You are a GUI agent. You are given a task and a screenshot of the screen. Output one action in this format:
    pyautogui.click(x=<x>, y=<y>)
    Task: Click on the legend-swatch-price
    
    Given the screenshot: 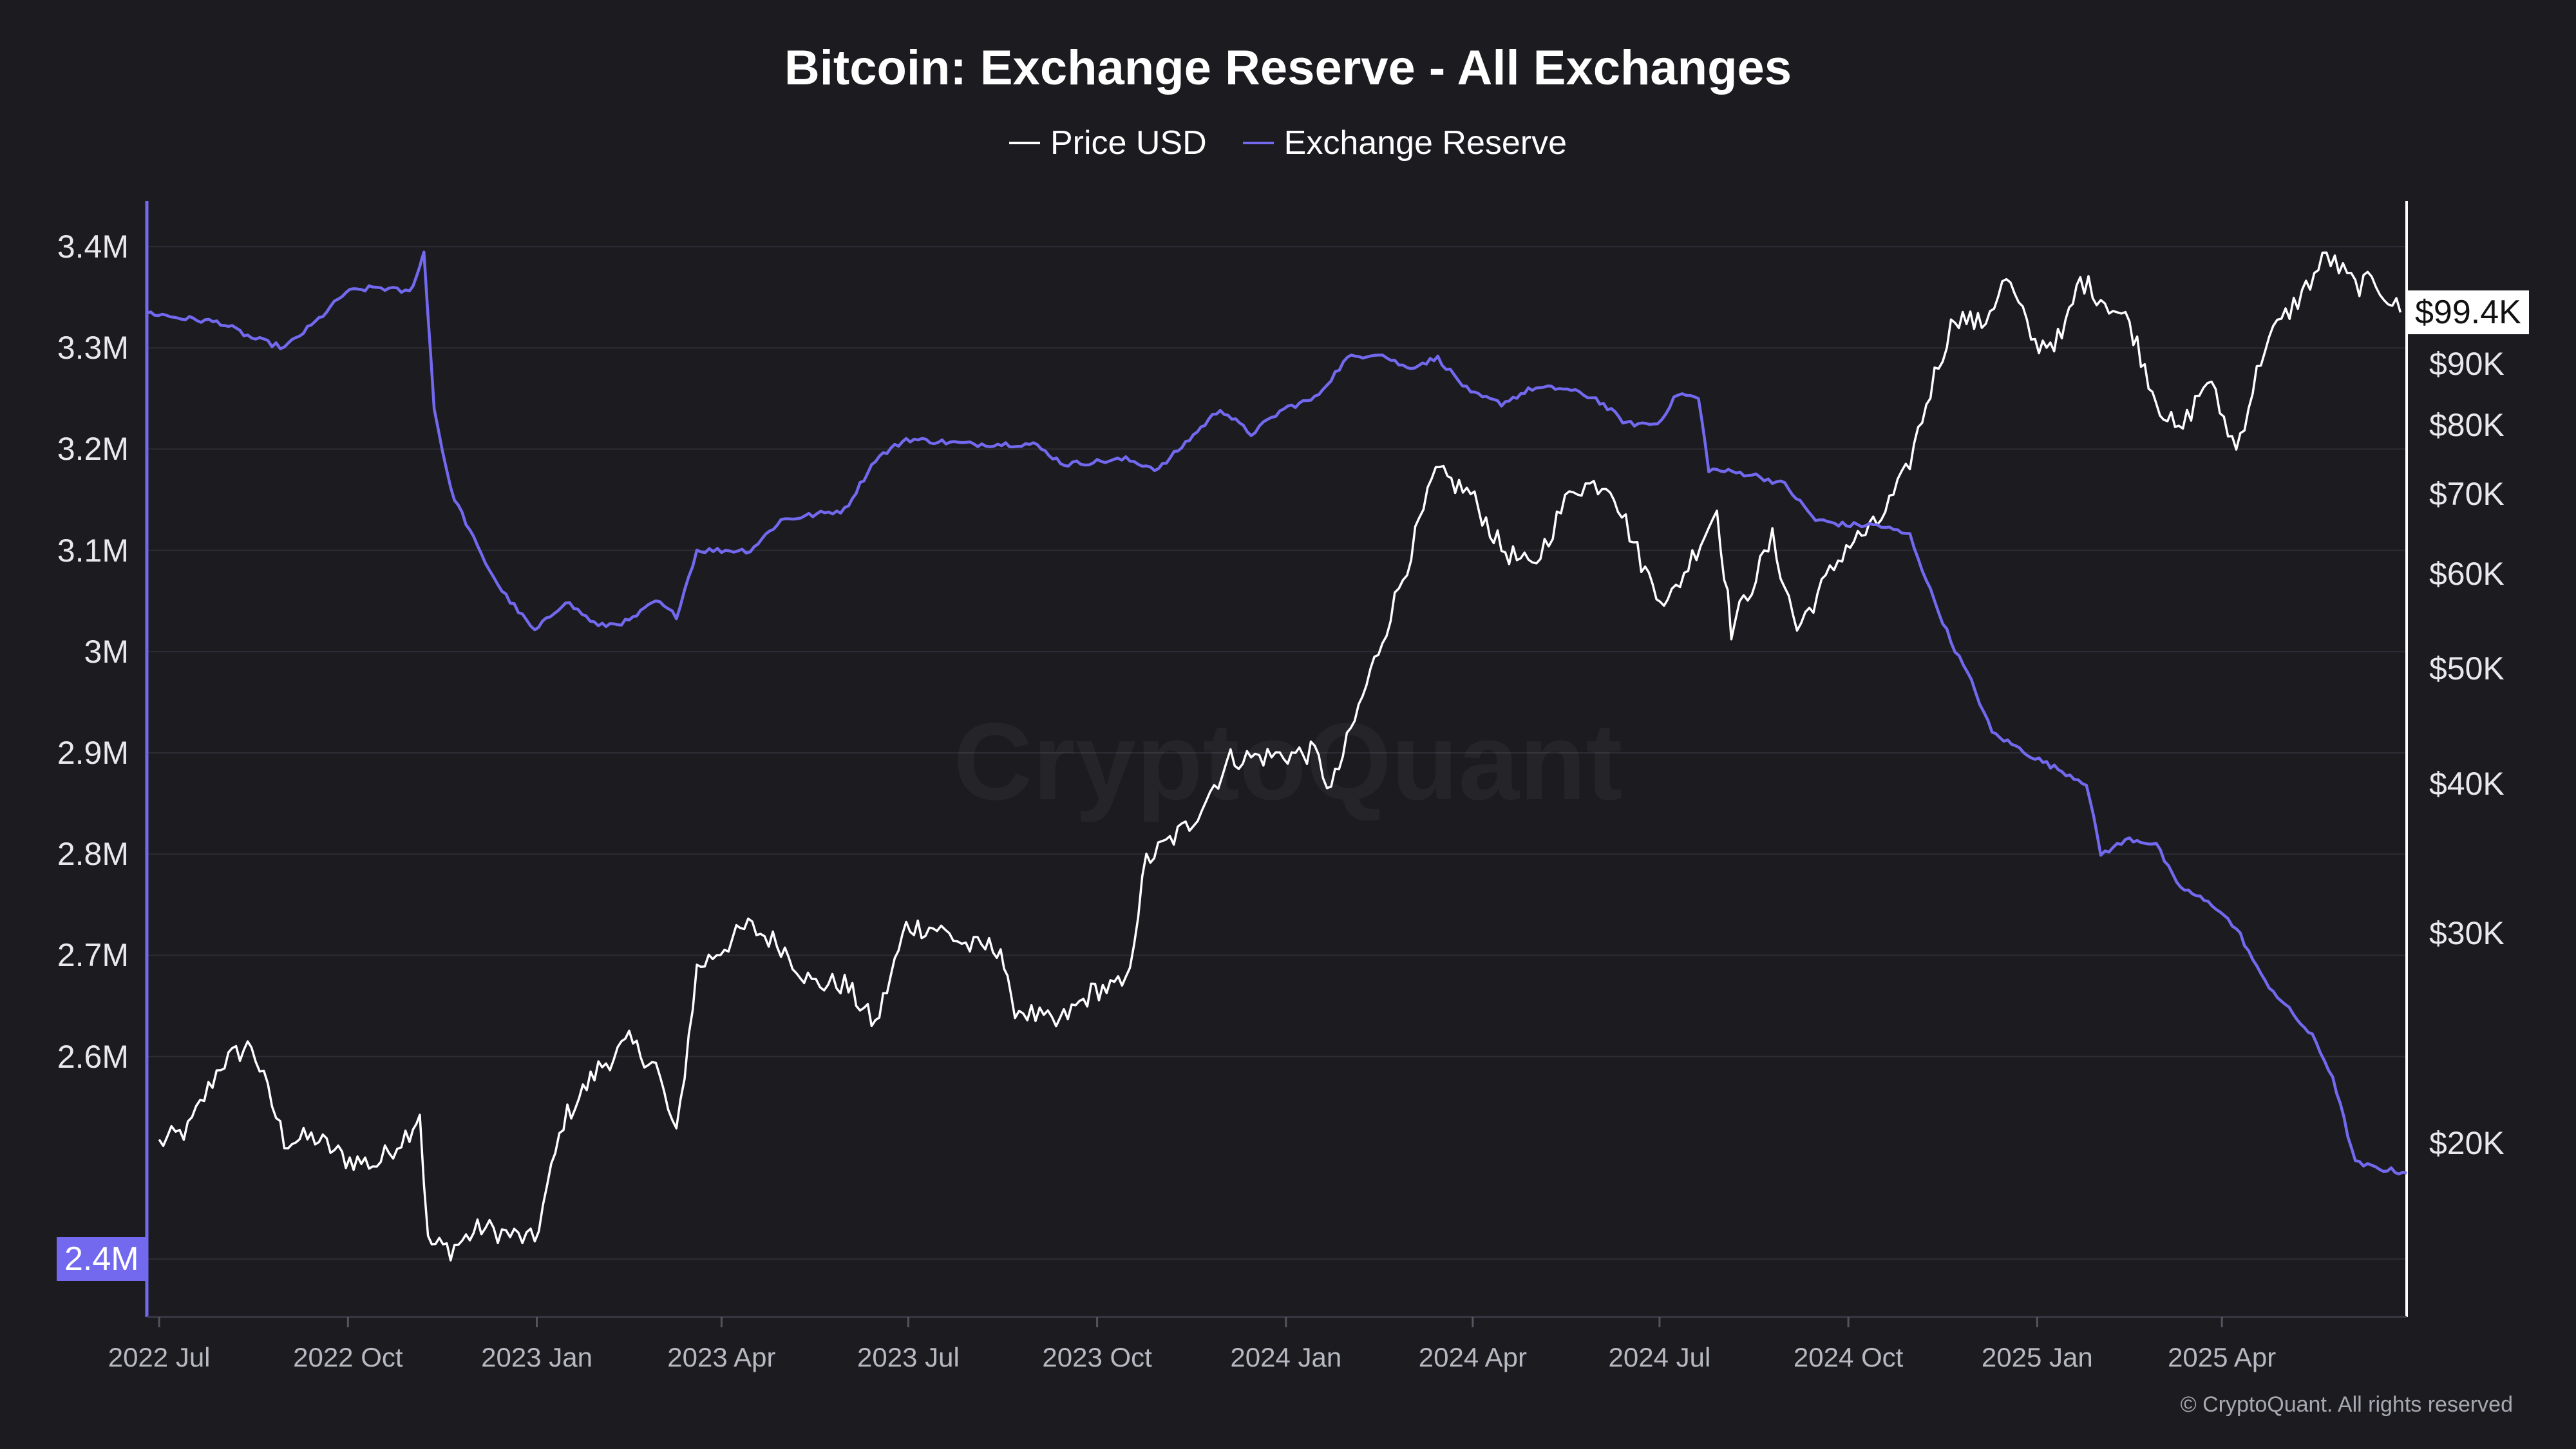 What is the action you would take?
    pyautogui.click(x=1025, y=143)
    